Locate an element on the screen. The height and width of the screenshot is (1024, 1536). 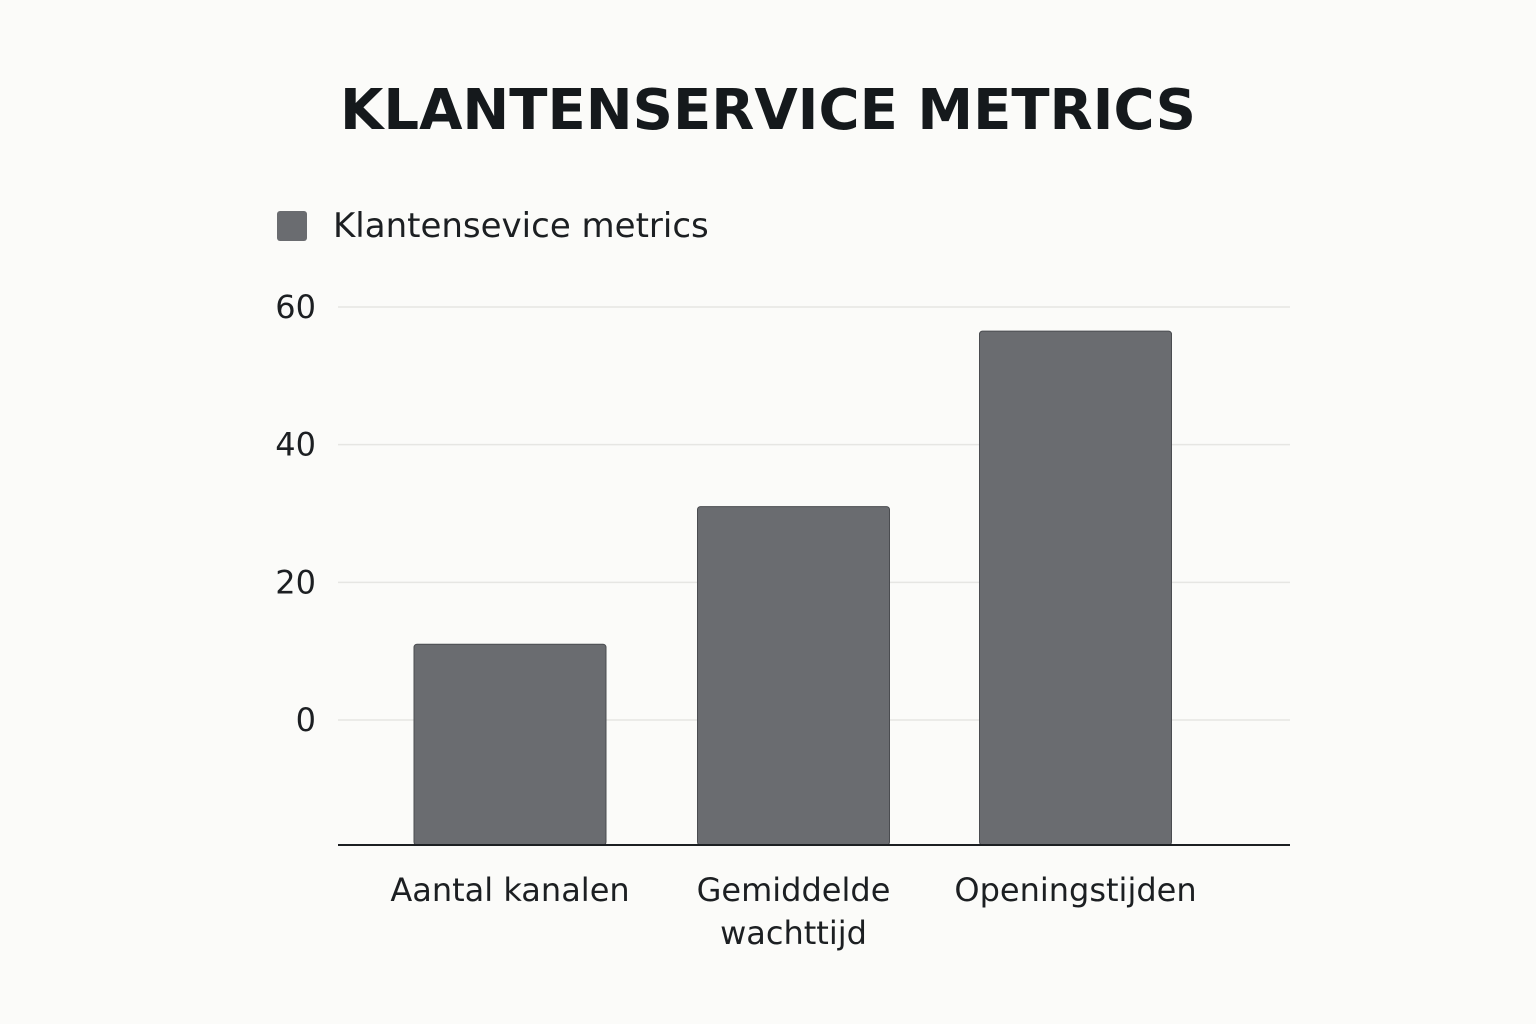
x-tick-label: Gemiddelde wachttijd is located at coordinates (794, 911).